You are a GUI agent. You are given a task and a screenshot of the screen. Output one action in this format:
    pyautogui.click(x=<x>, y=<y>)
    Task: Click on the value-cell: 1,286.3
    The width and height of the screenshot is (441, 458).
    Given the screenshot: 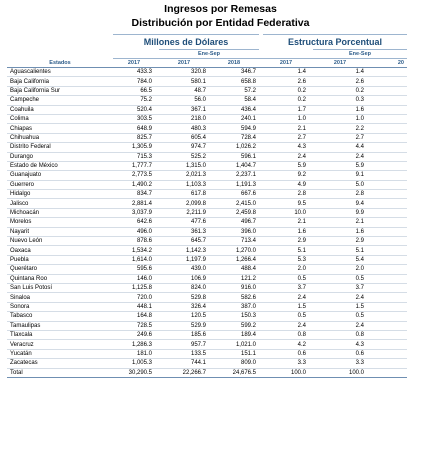 What is the action you would take?
    pyautogui.click(x=134, y=344)
    